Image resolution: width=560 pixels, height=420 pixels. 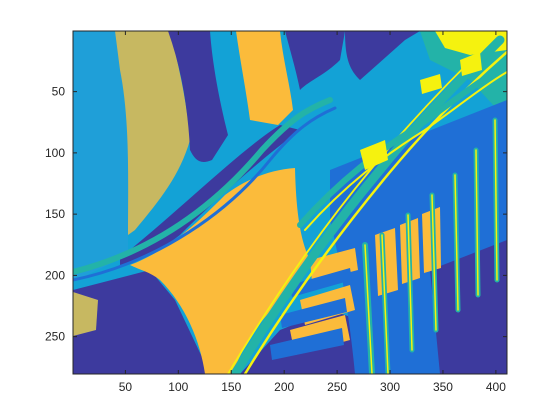 I want to click on x-tick-label: 50, so click(x=126, y=387).